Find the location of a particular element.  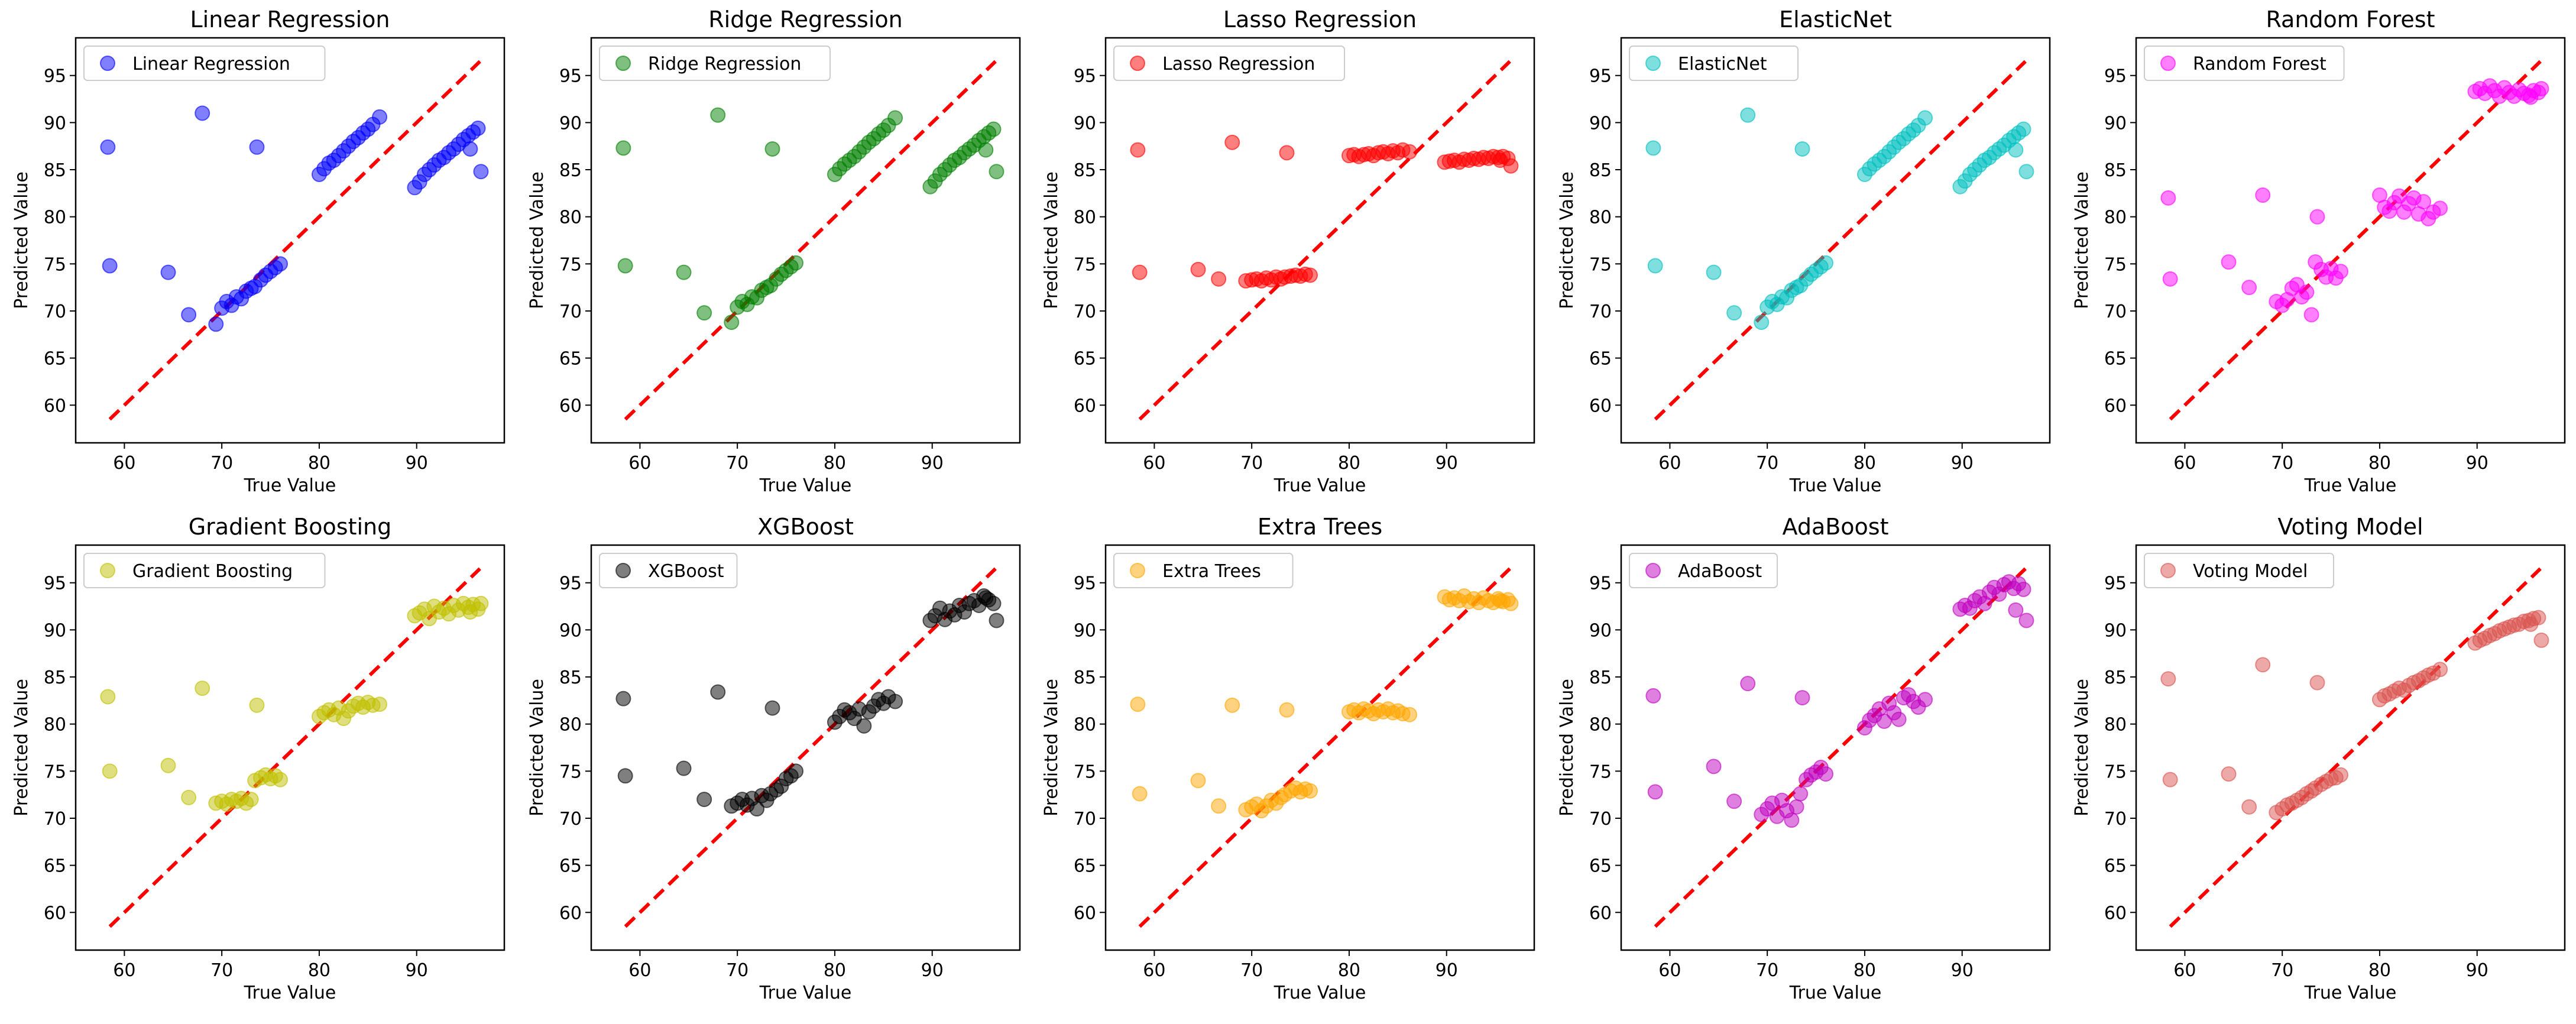

legend-label: Lasso Regression is located at coordinates (1238, 64).